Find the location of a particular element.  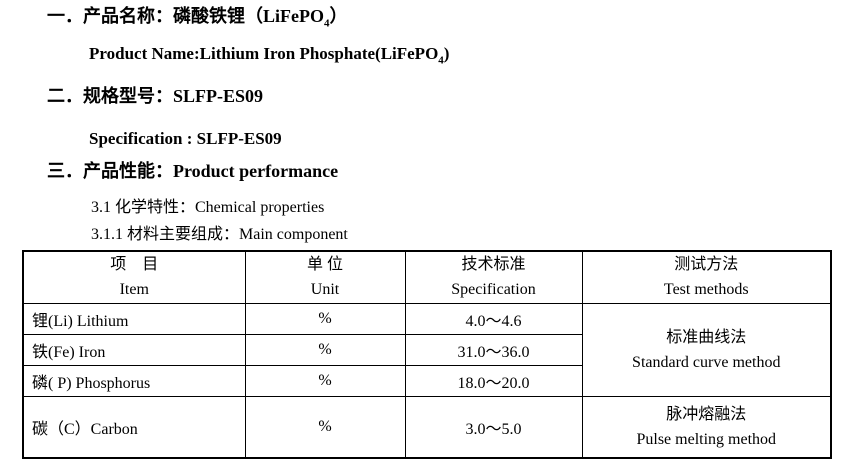

product-name-en-tail: ) is located at coordinates (446, 53).